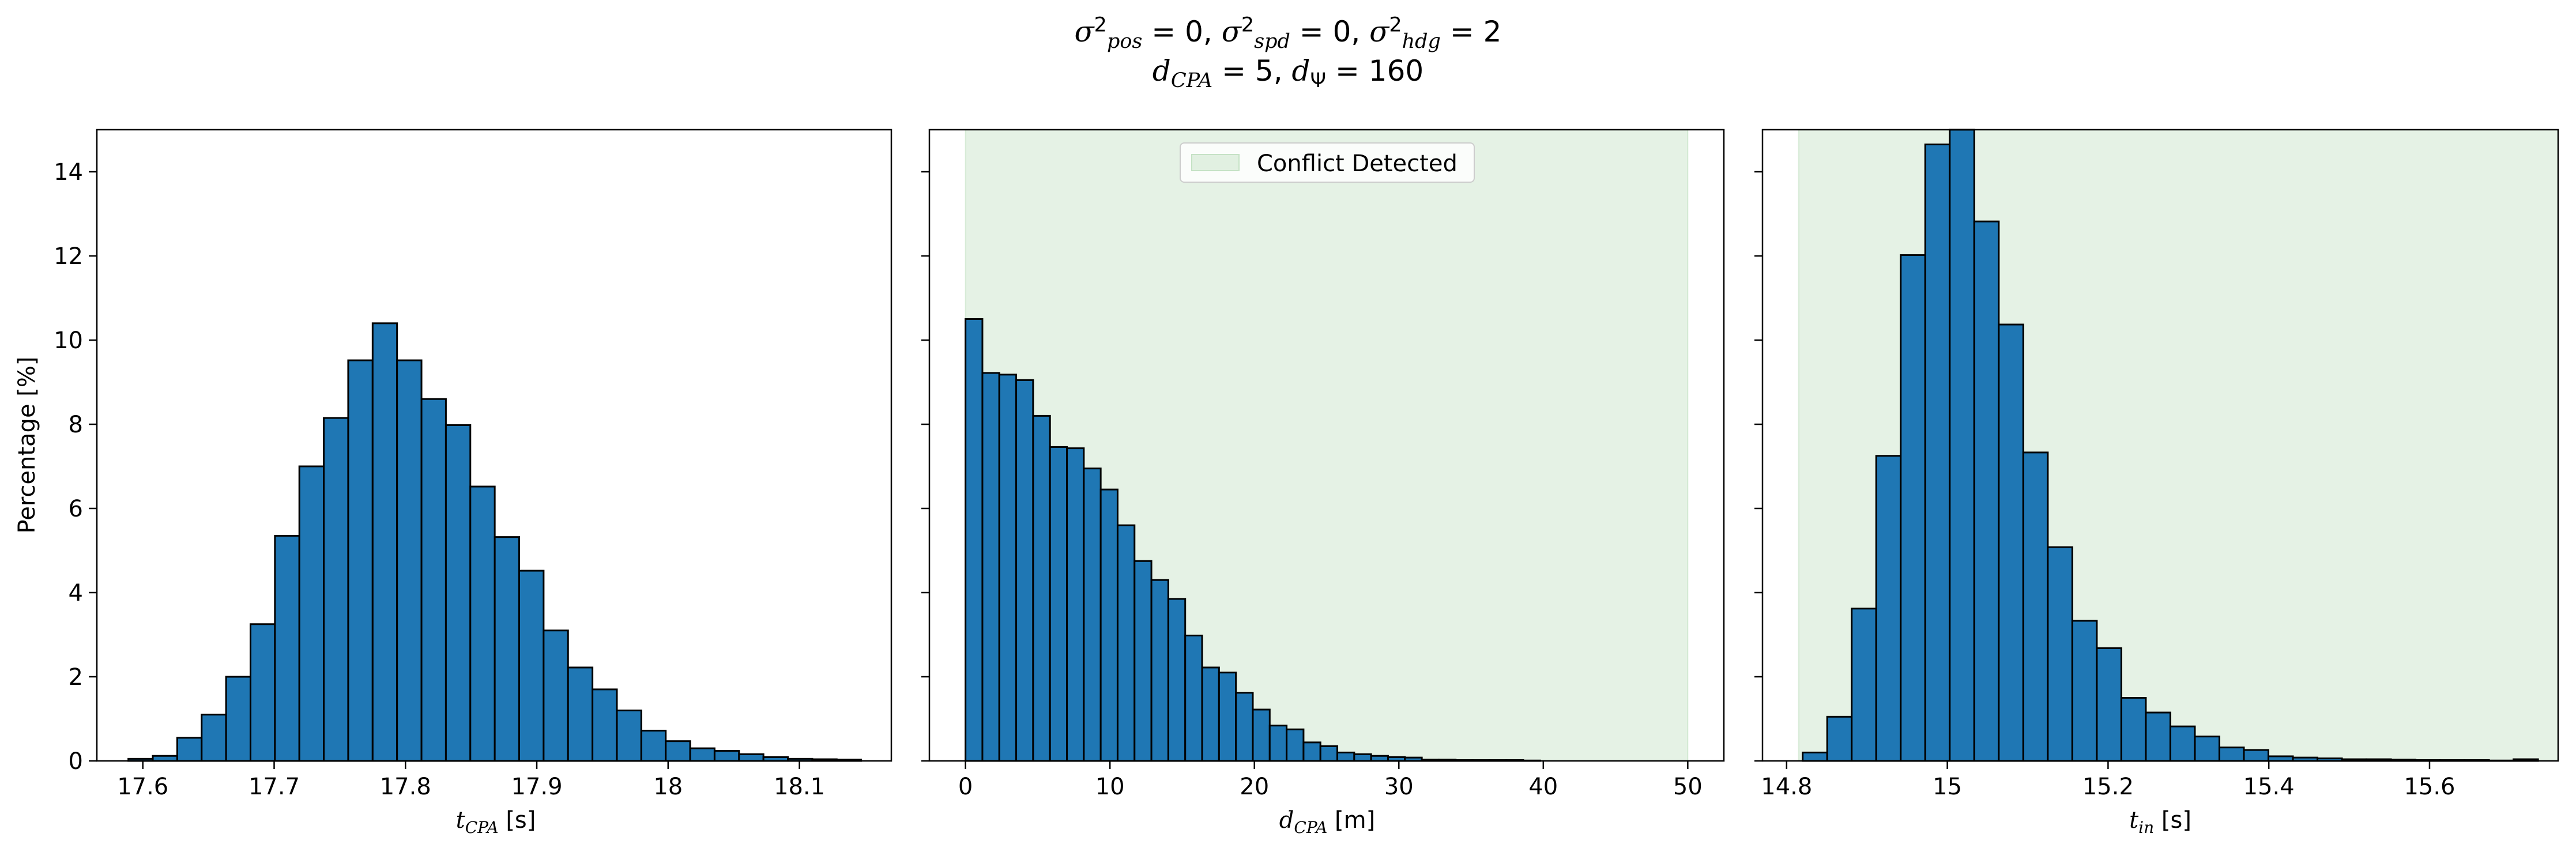 The height and width of the screenshot is (852, 2576). I want to click on x-tick-label: 20, so click(1254, 787).